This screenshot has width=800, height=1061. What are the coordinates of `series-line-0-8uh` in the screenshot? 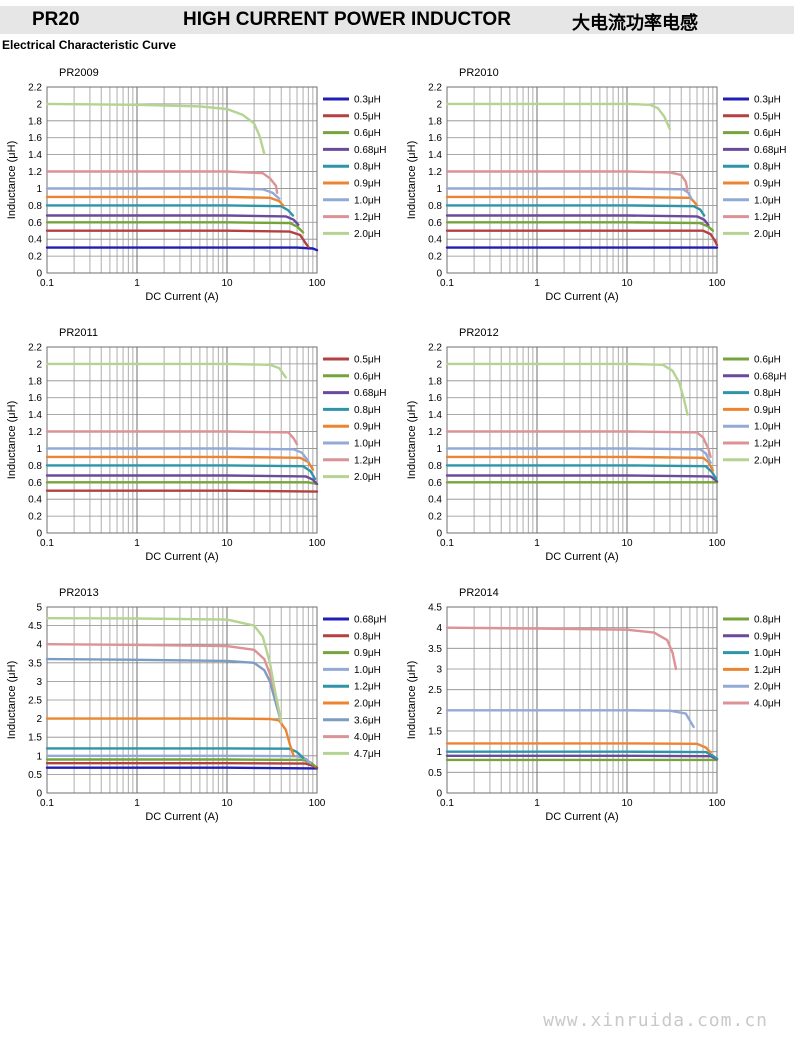 It's located at (170, 210).